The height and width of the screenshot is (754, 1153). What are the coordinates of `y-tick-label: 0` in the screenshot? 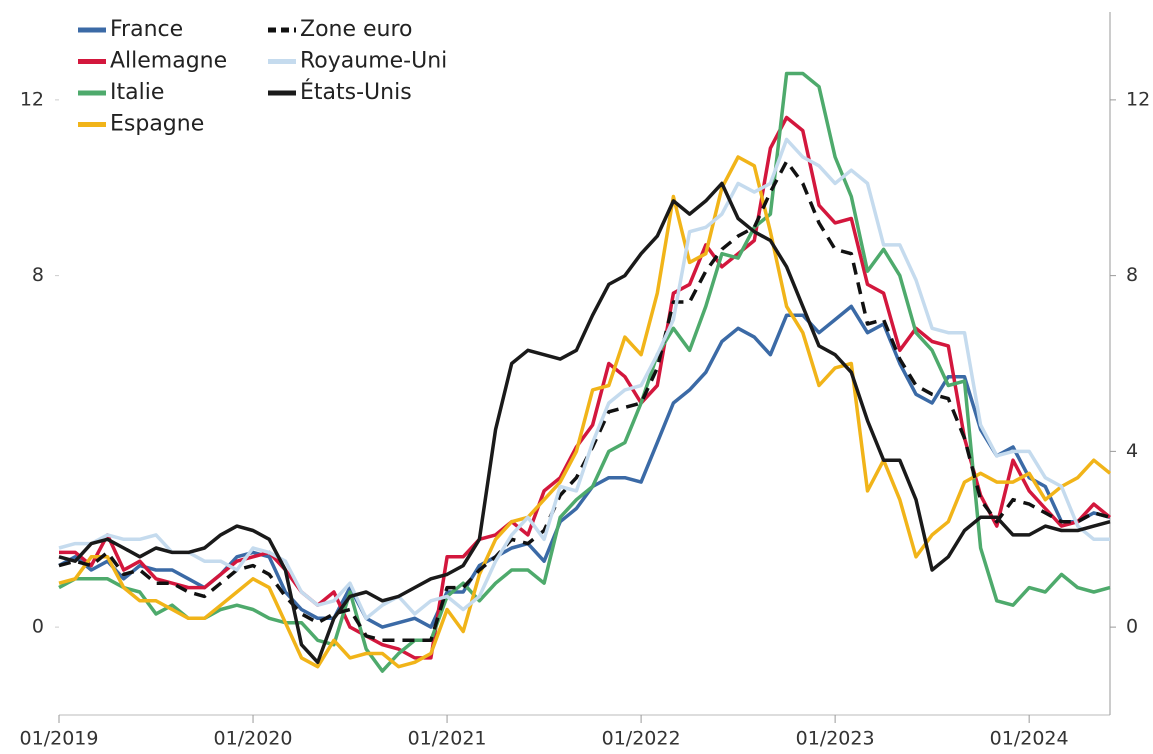 It's located at (38, 627).